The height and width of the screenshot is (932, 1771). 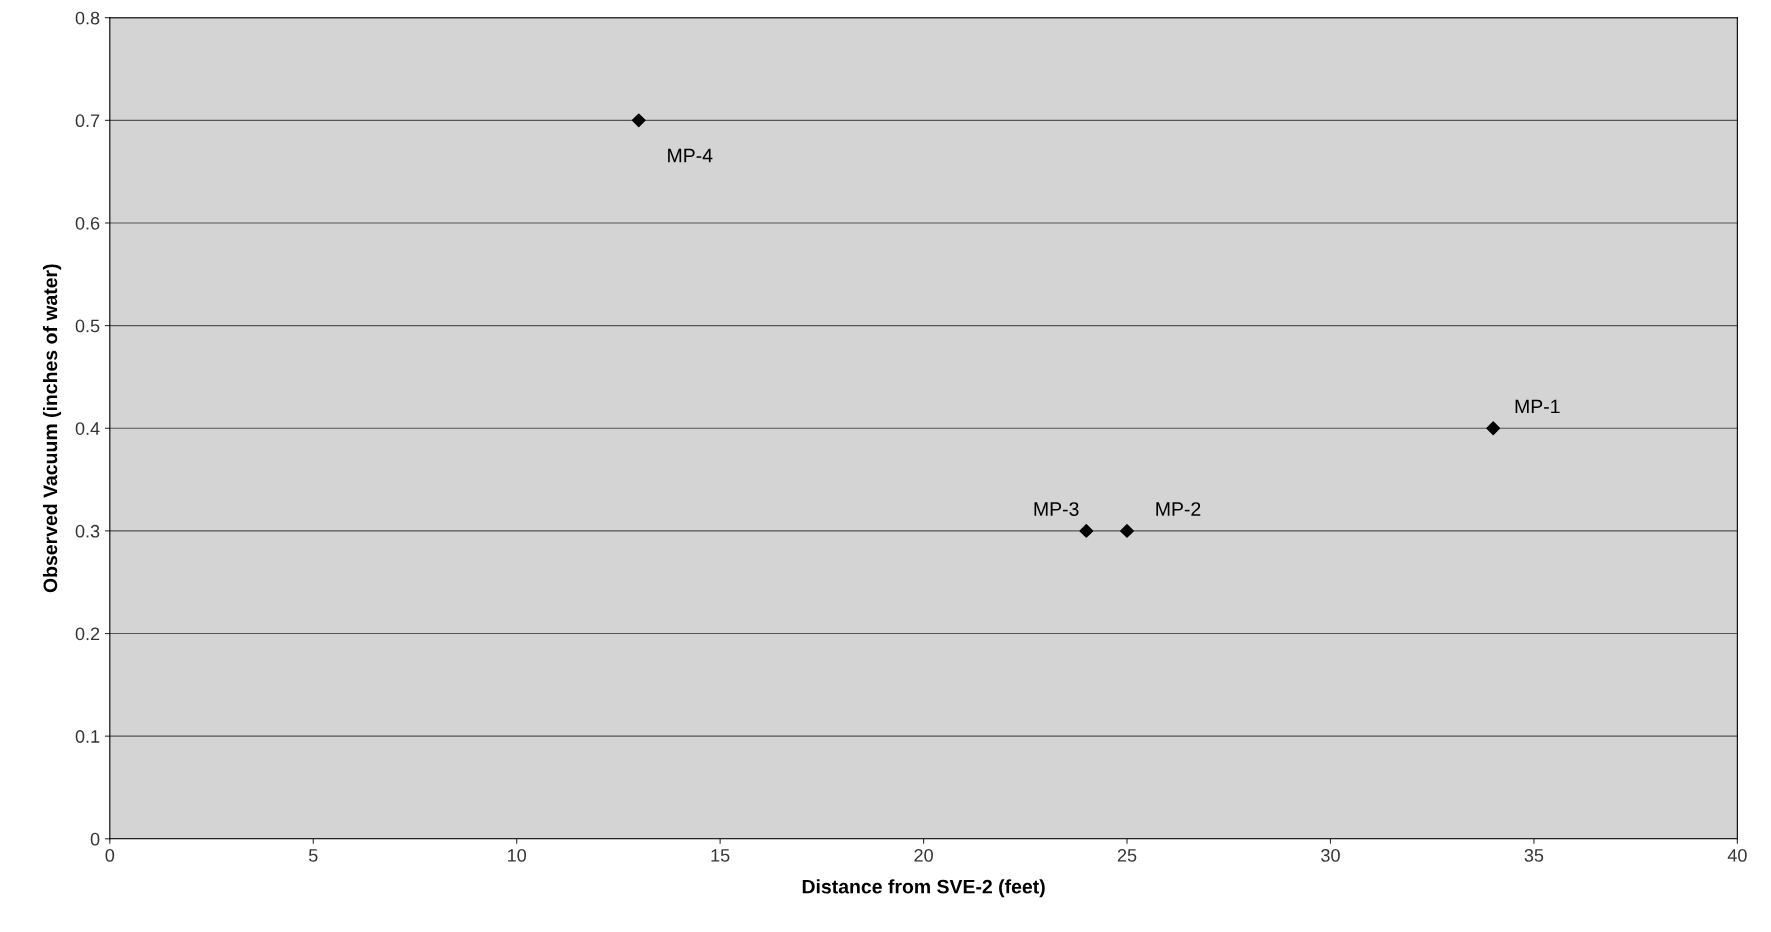 I want to click on annotation: MP-4, so click(x=690, y=155).